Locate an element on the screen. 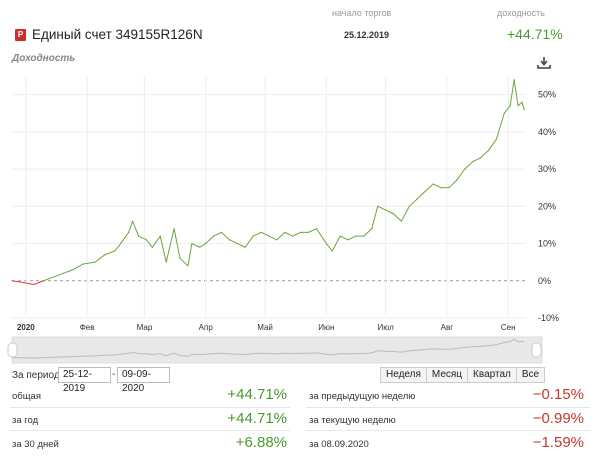 This screenshot has width=600, height=473. x-tick-label: Июл is located at coordinates (386, 327).